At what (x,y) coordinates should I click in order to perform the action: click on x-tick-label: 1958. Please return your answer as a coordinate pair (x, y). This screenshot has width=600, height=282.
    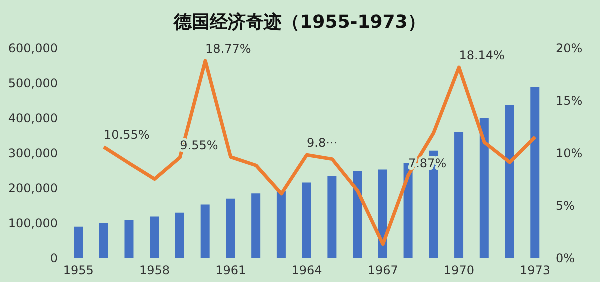
    Looking at the image, I should click on (155, 271).